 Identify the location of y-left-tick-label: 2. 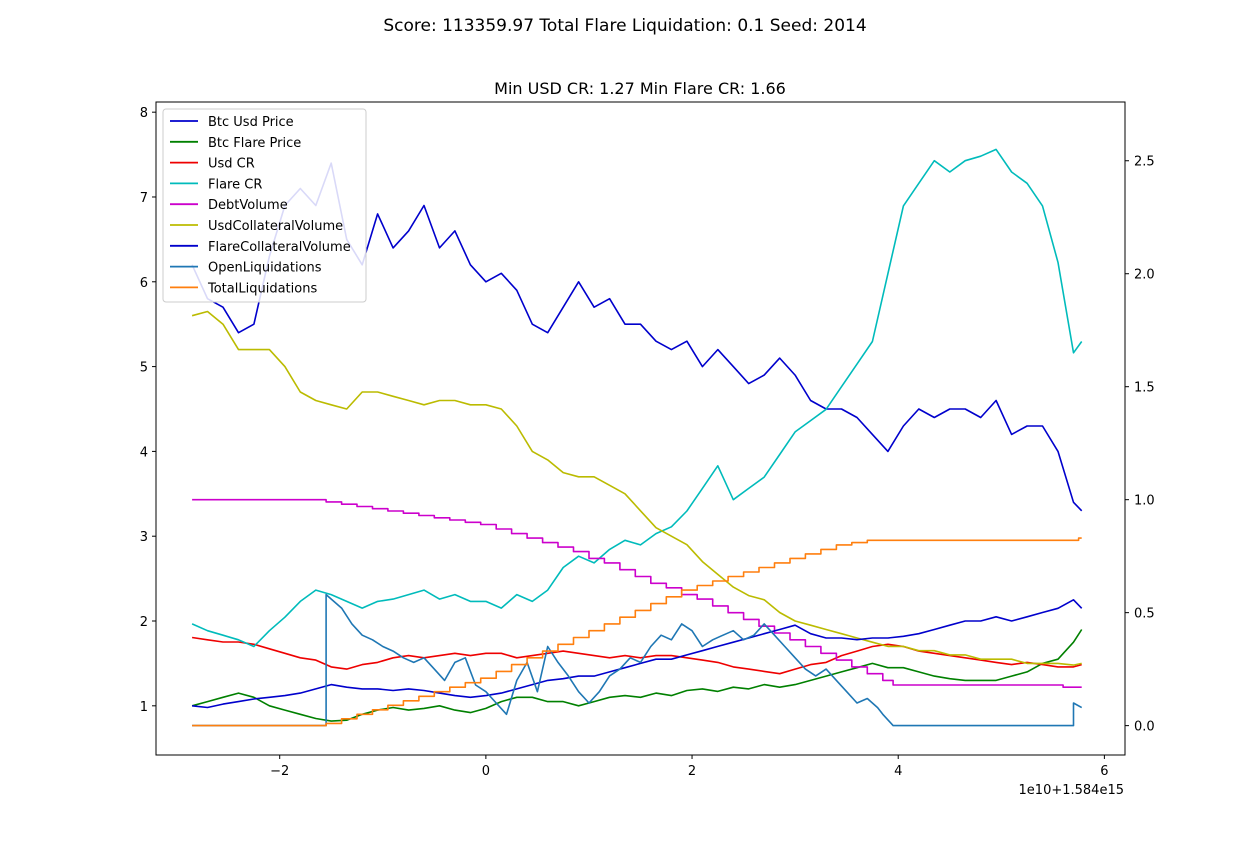
(144, 622).